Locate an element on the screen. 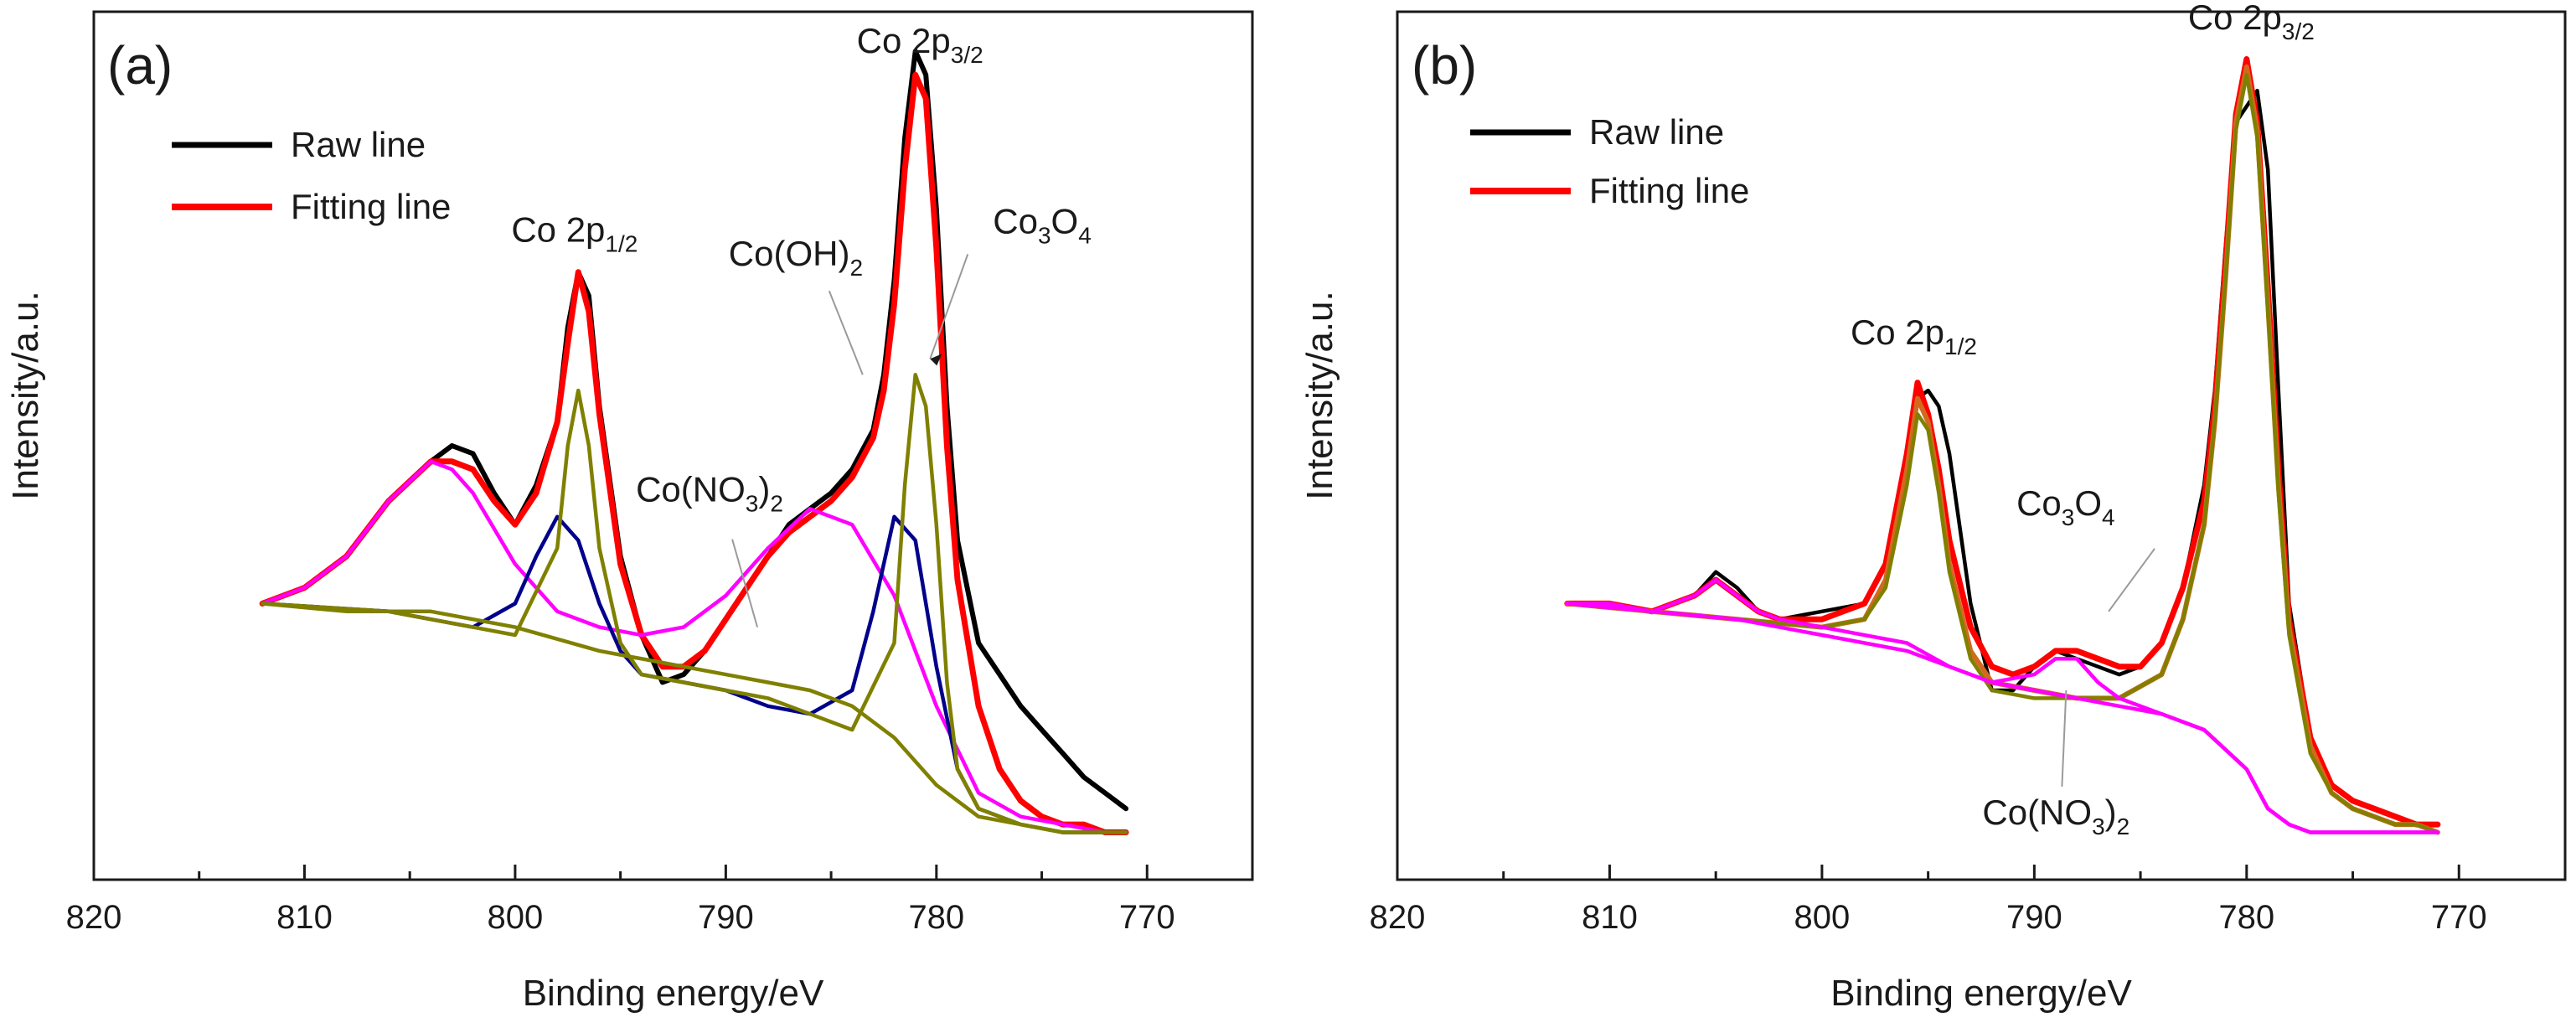  series-line-co-oh-2-fit is located at coordinates (694, 674).